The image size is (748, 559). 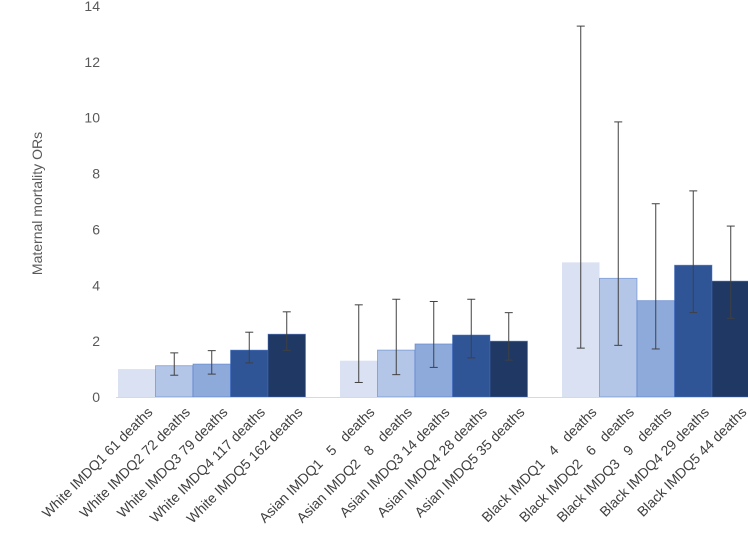 What do you see at coordinates (96, 285) in the screenshot?
I see `y-tick-label: 4` at bounding box center [96, 285].